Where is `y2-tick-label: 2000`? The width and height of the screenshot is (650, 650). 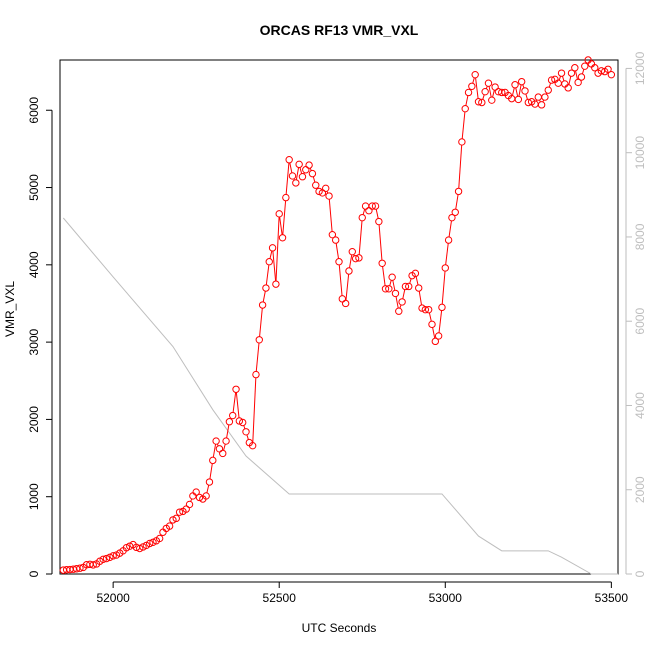
y2-tick-label: 2000 is located at coordinates (640, 489).